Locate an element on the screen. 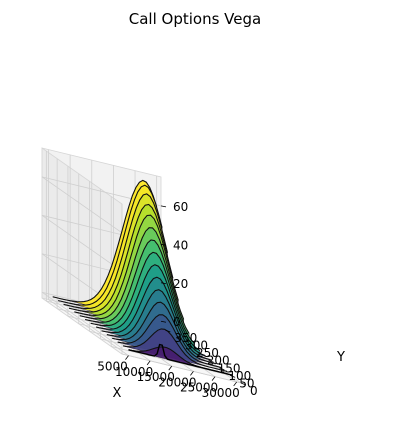  x-tick-label: 20000 is located at coordinates (177, 382).